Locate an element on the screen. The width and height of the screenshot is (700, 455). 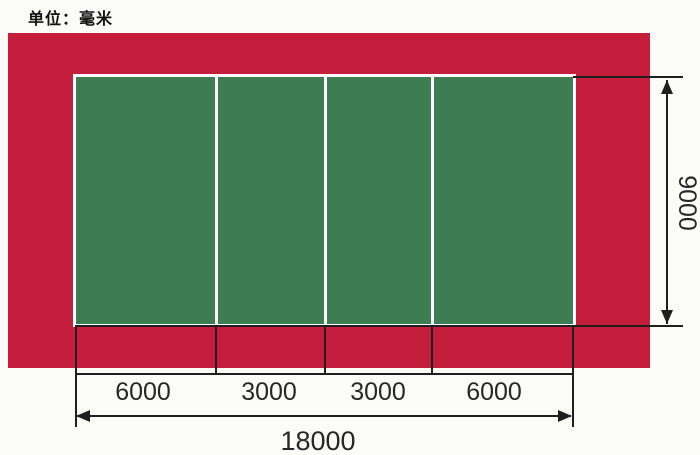
dim-extension-line-bottom is located at coordinates (379, 326).